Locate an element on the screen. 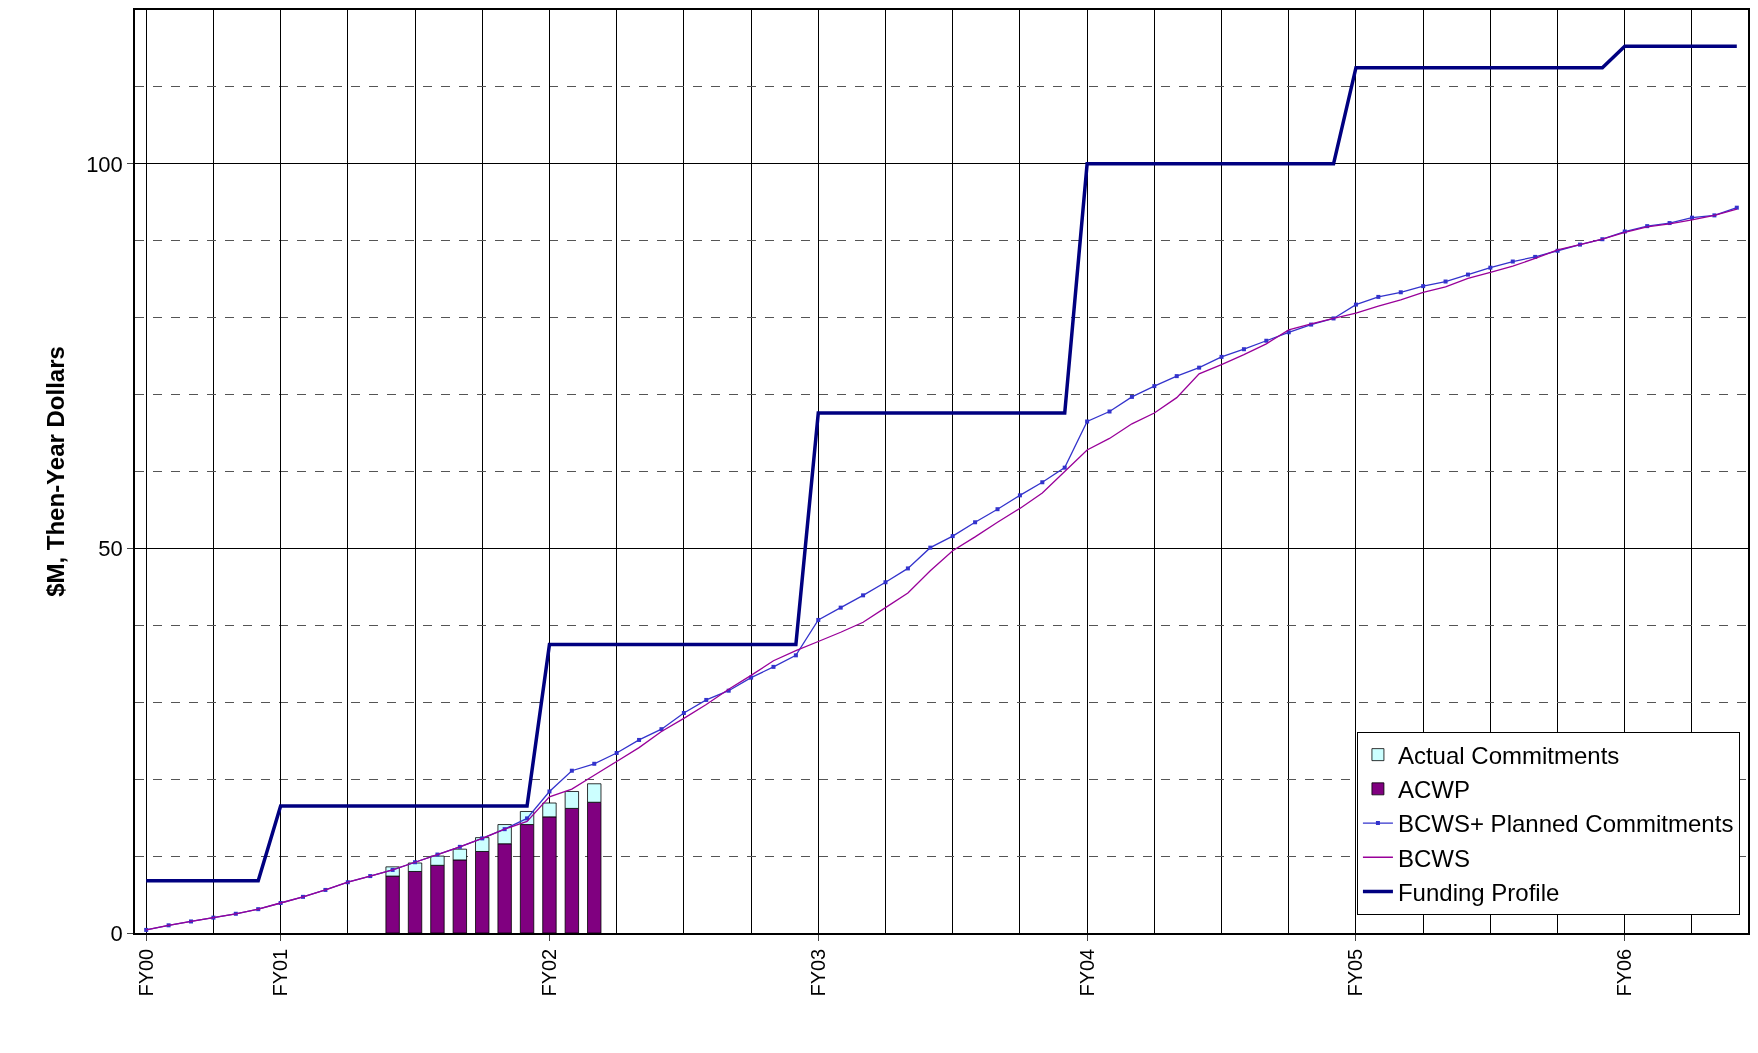  legend-label: BCWS is located at coordinates (1433, 858).